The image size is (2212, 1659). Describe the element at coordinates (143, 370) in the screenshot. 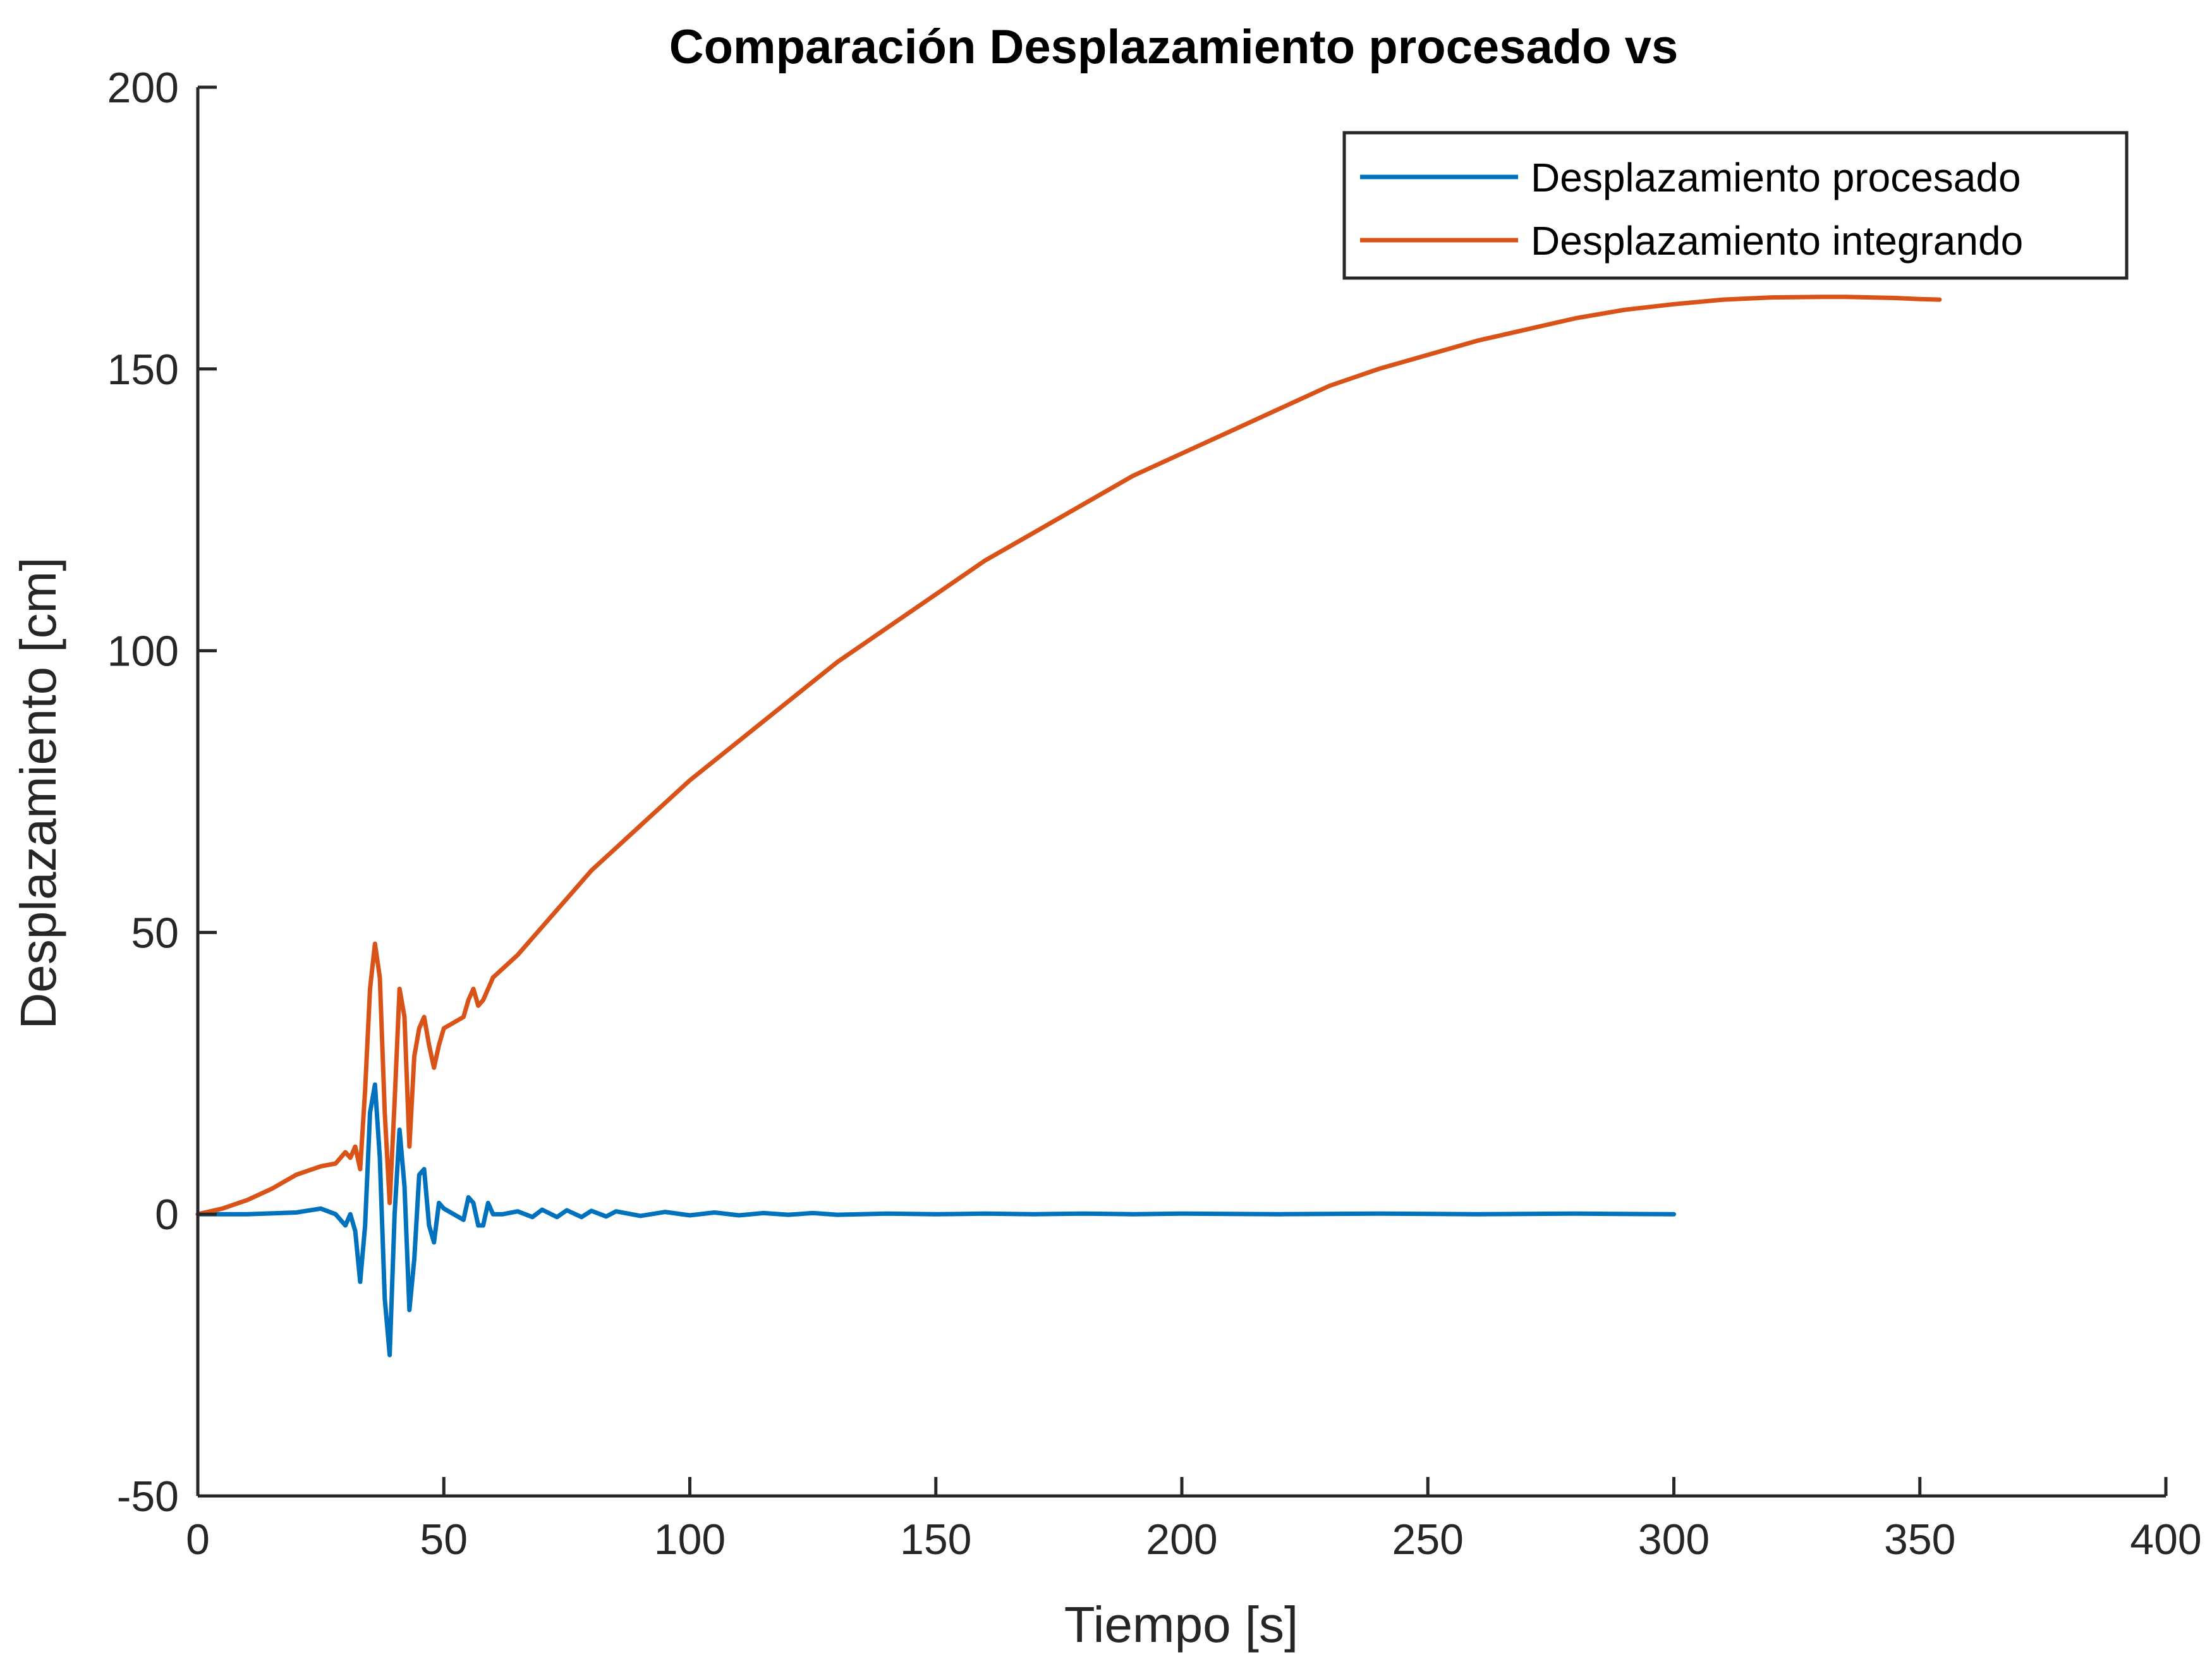

I see `y-tick-label: 150` at that location.